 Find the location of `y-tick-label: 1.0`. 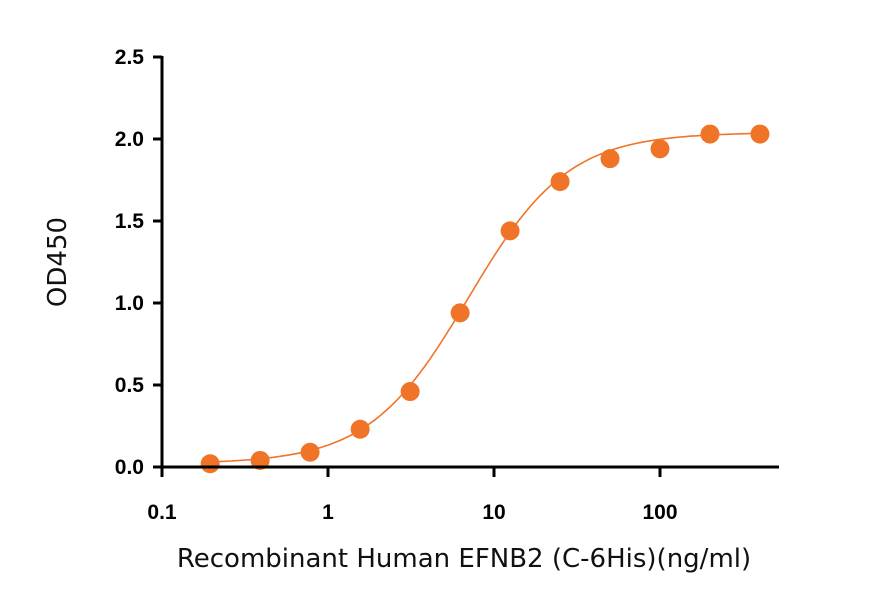

y-tick-label: 1.0 is located at coordinates (129, 303).